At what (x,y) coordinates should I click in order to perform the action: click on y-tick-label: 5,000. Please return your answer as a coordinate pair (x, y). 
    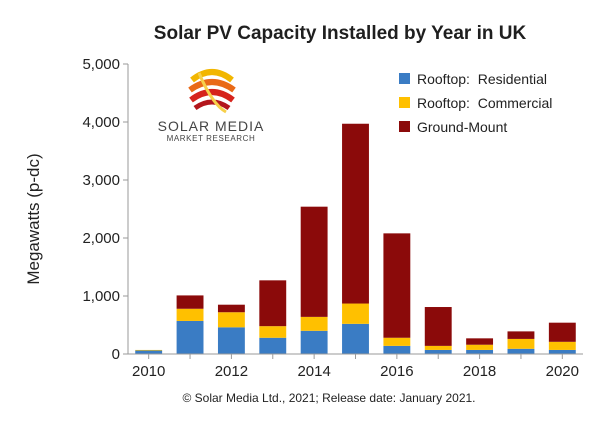
    Looking at the image, I should click on (101, 64).